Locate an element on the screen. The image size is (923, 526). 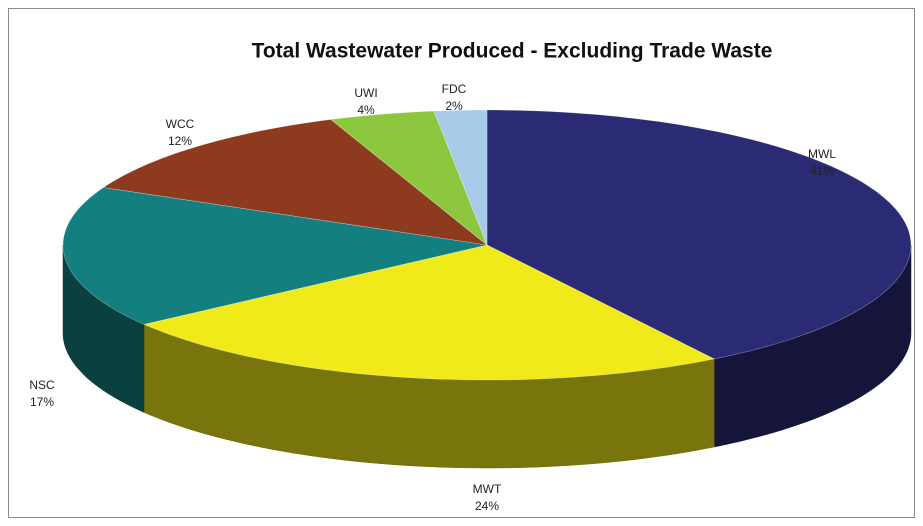
slice-value-label: 24% is located at coordinates (487, 506).